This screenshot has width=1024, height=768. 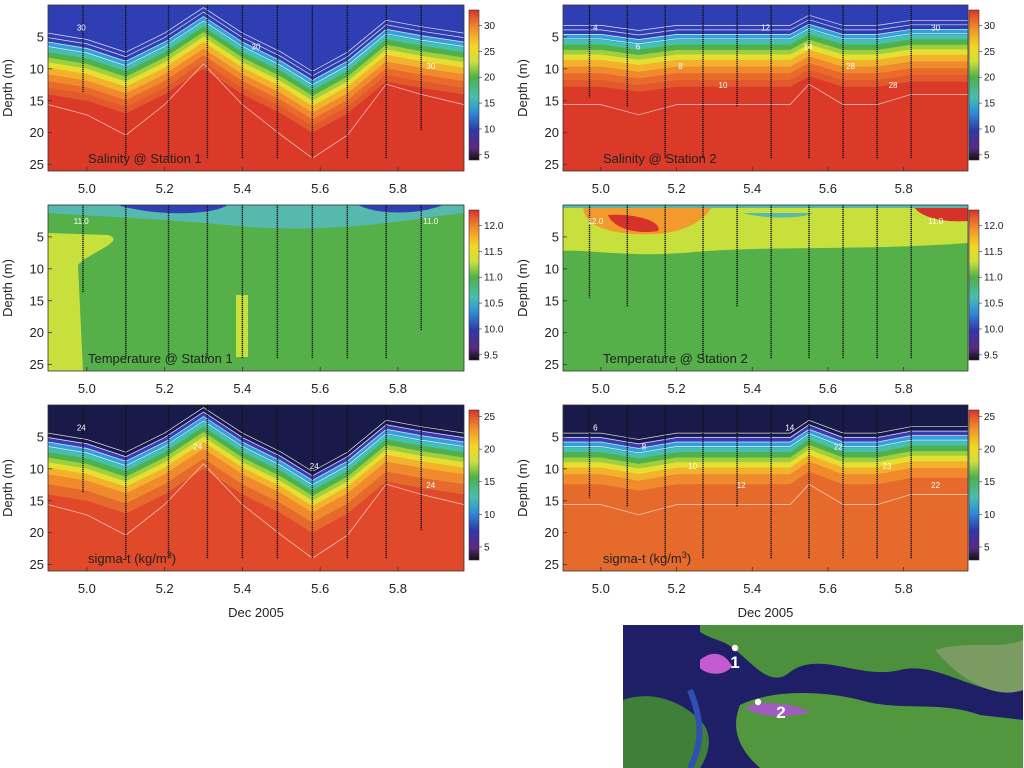 I want to click on y-tick-label: 5, so click(x=40, y=236).